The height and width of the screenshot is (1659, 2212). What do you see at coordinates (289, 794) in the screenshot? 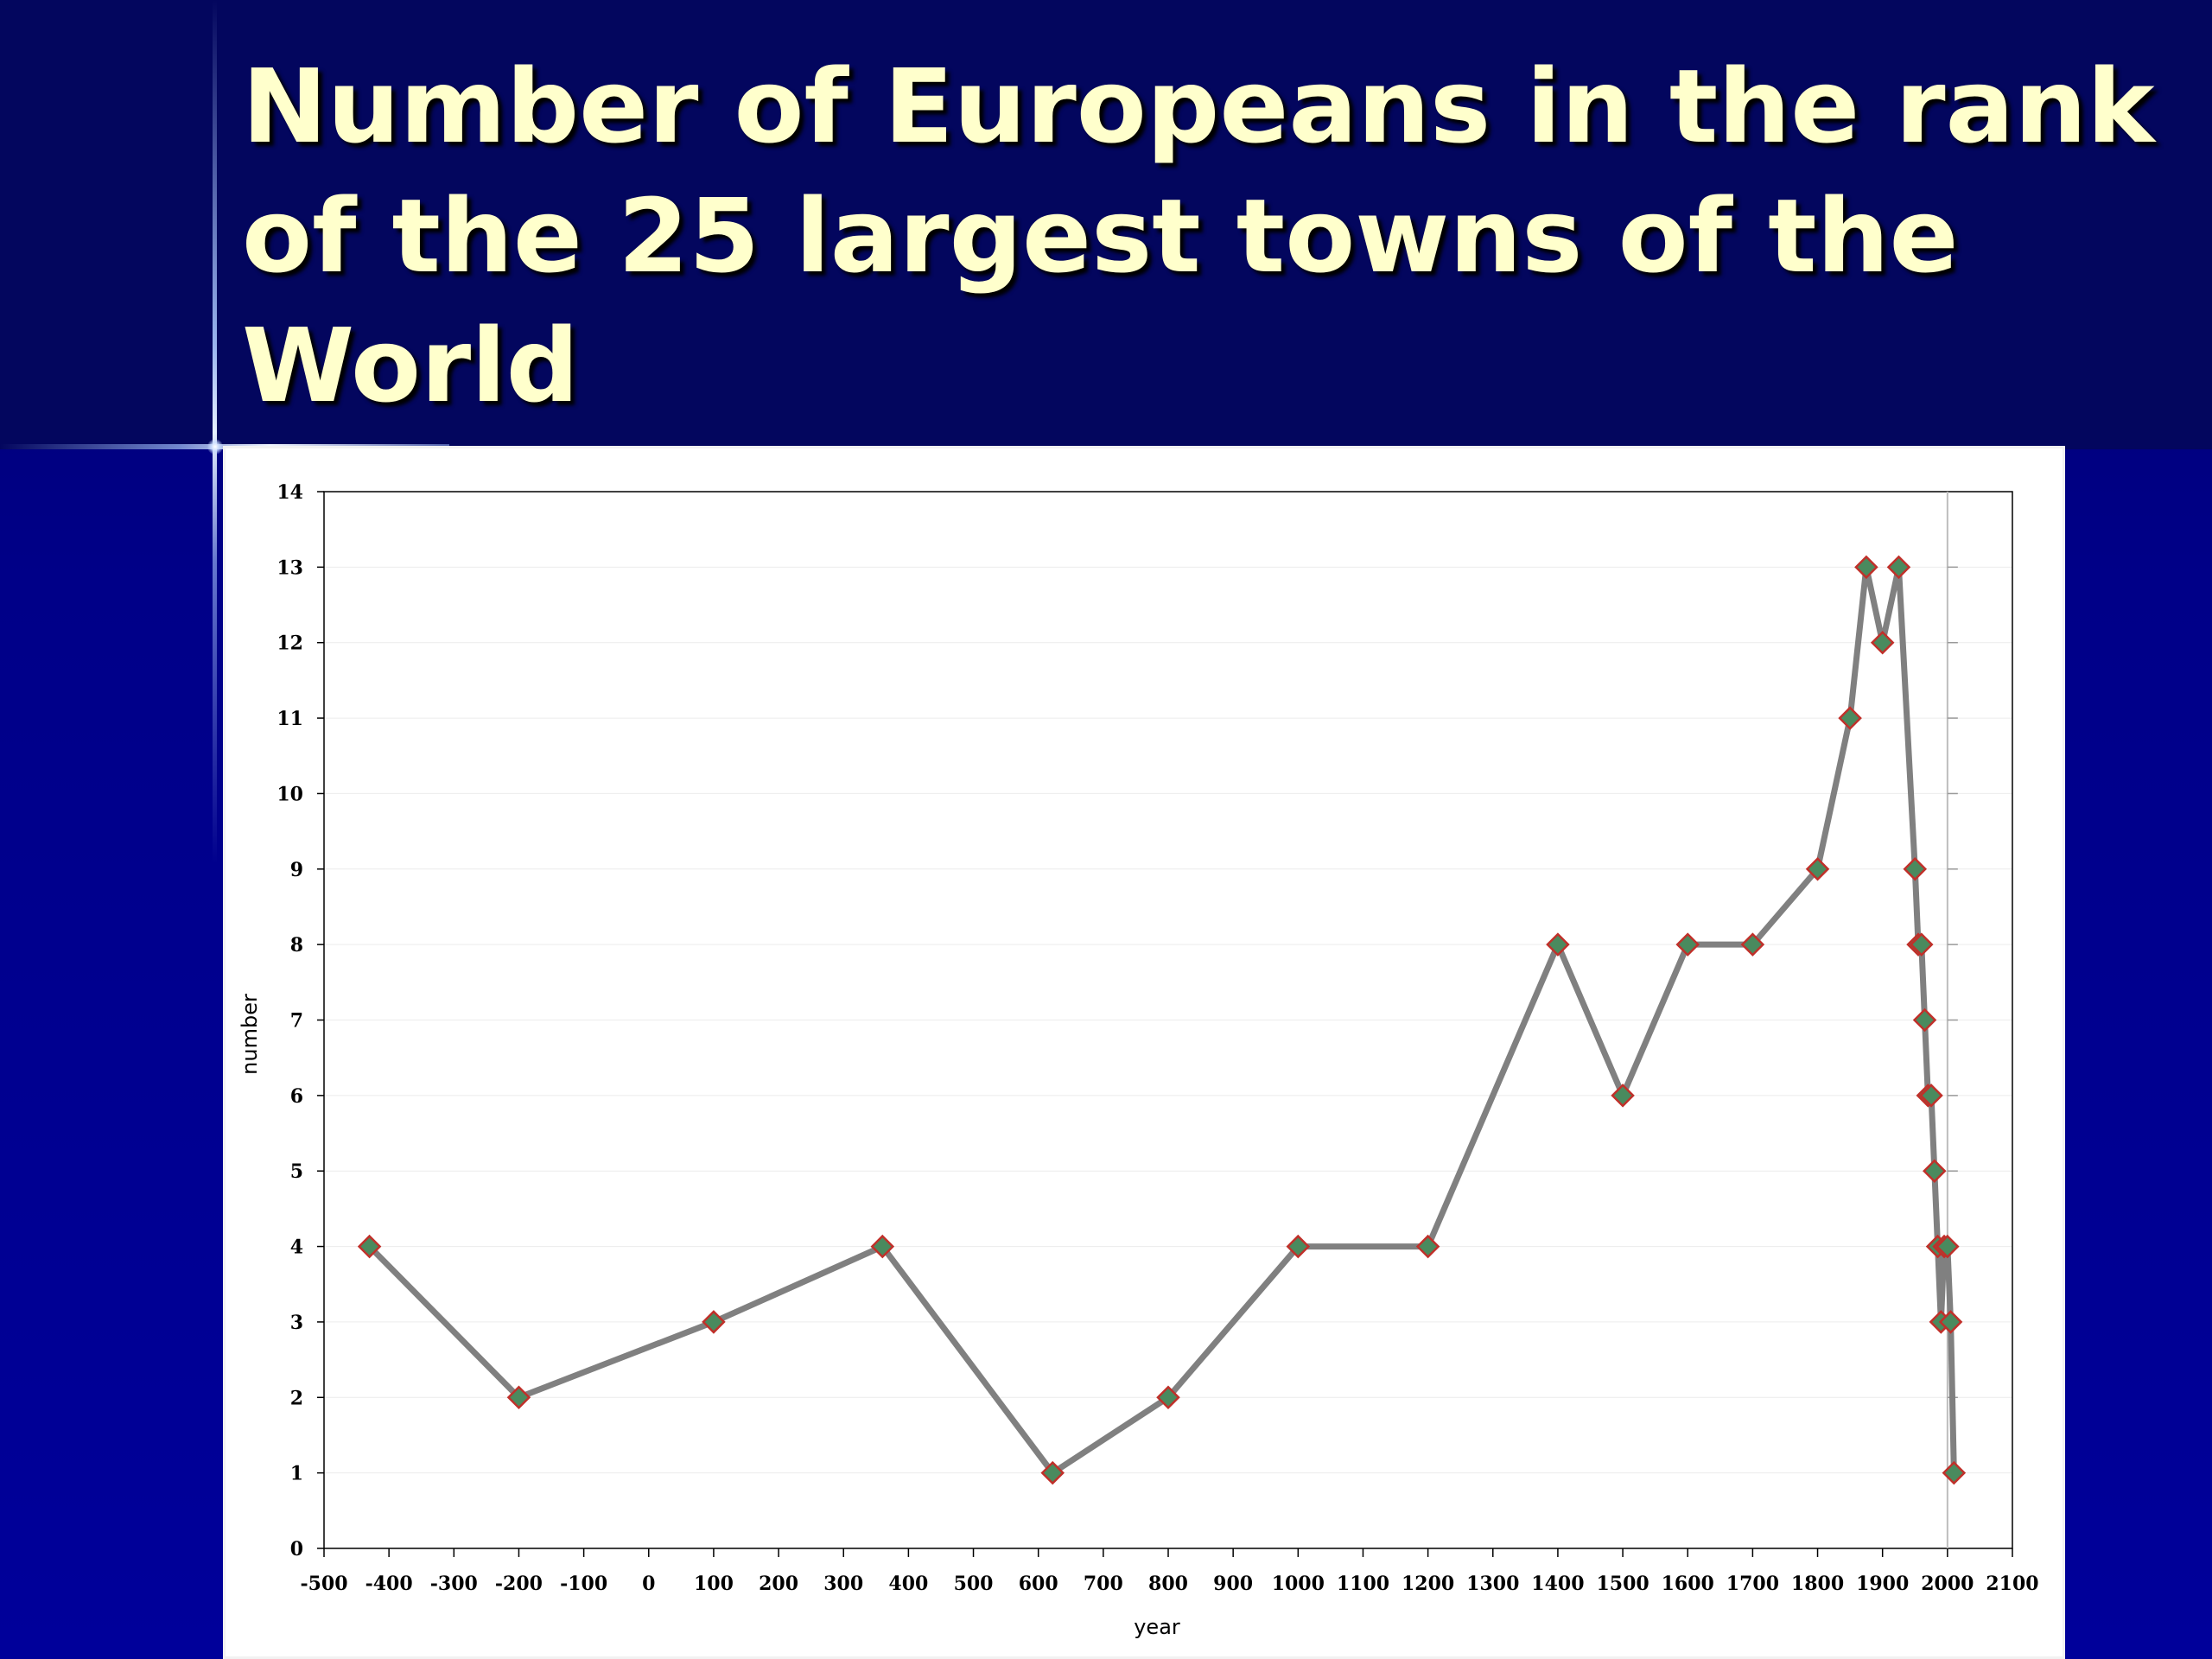
I see `y-tick-label: 10` at bounding box center [289, 794].